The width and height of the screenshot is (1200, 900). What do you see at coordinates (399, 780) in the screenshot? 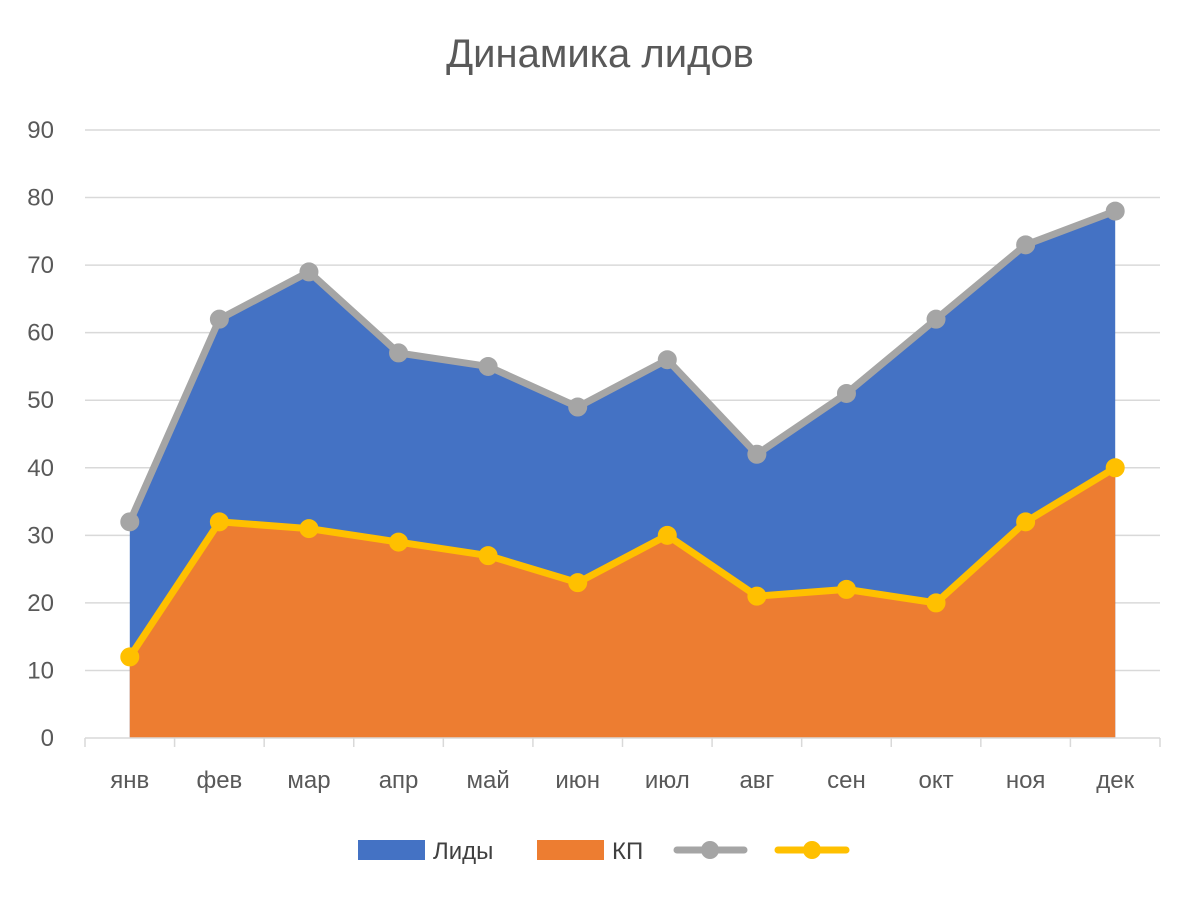
I see `x-tick-label: апр` at bounding box center [399, 780].